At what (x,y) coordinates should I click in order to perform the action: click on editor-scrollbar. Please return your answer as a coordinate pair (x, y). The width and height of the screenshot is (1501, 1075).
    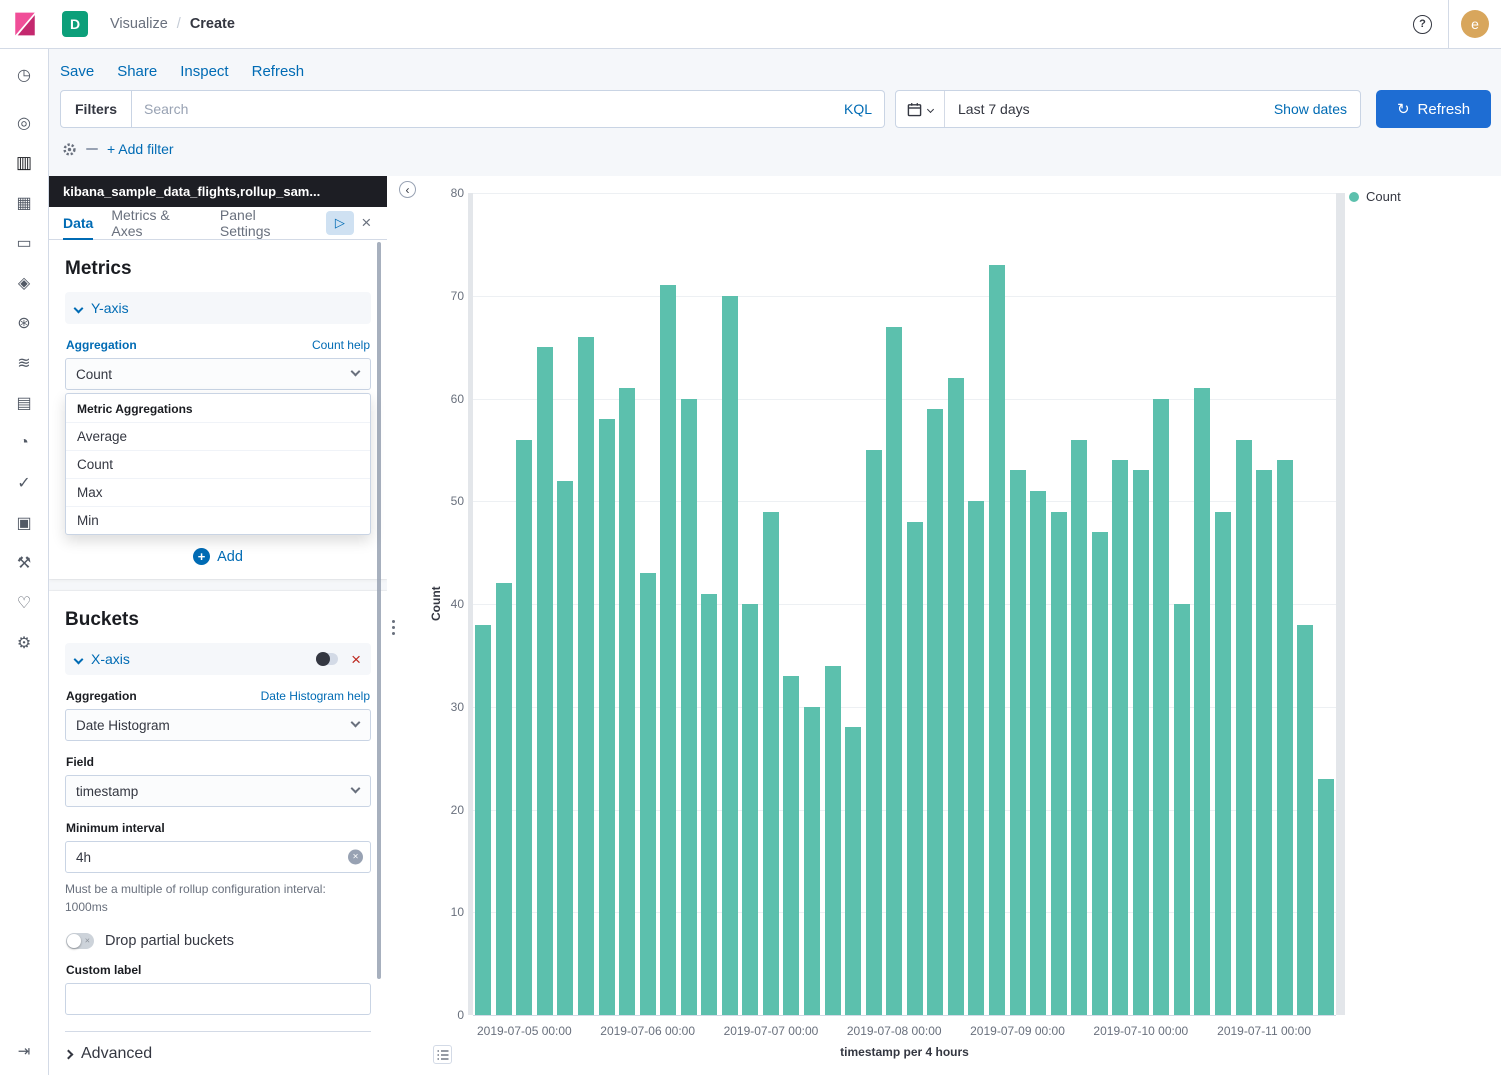
    Looking at the image, I should click on (379, 610).